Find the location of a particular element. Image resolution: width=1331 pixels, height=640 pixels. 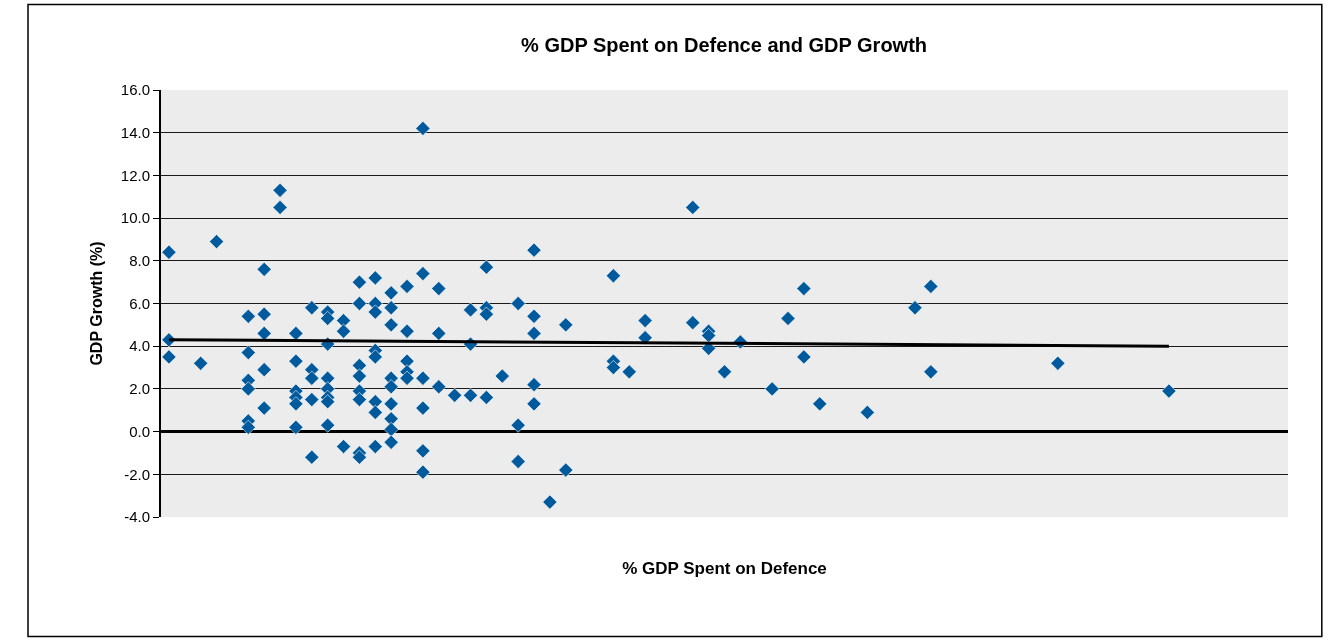

y-tick-label: 0.0 is located at coordinates (139, 431).